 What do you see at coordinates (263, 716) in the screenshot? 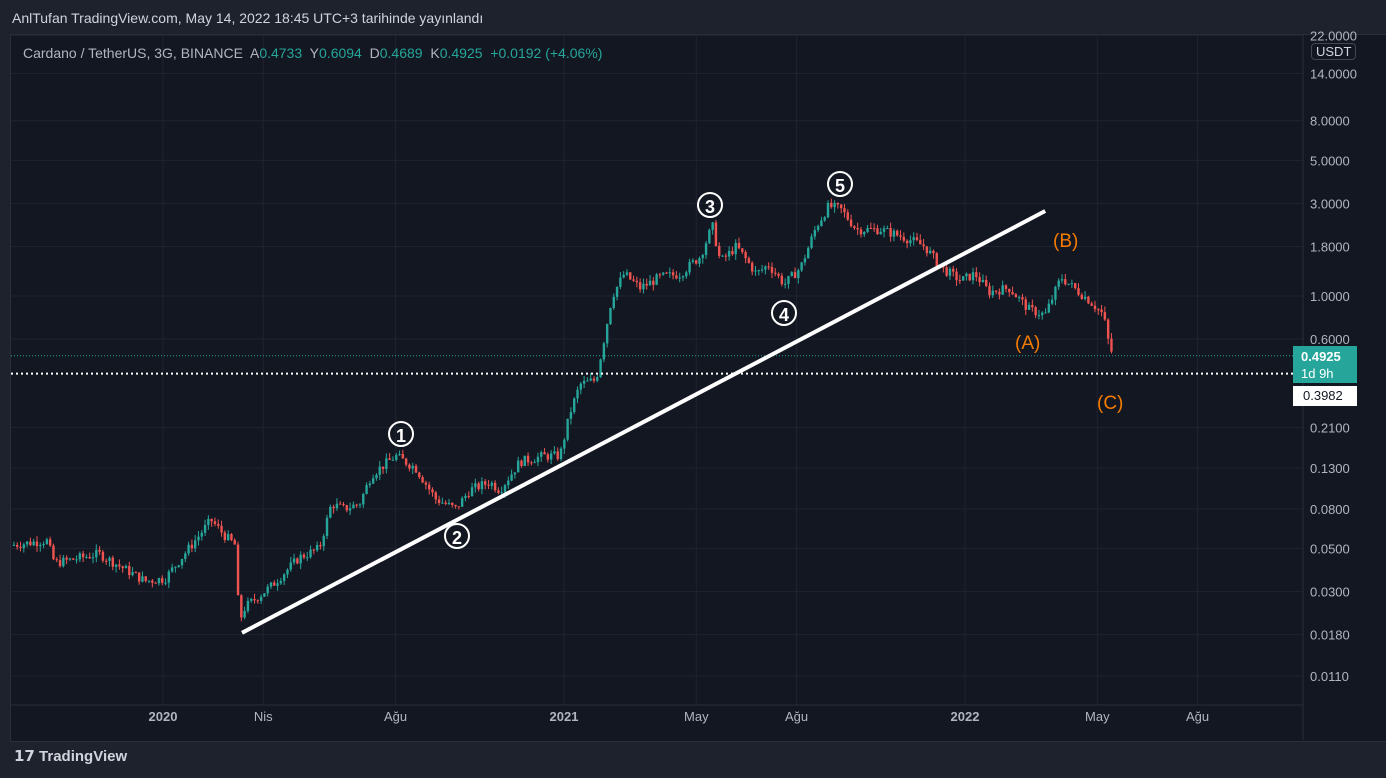
I see `x-tick-label: Nis` at bounding box center [263, 716].